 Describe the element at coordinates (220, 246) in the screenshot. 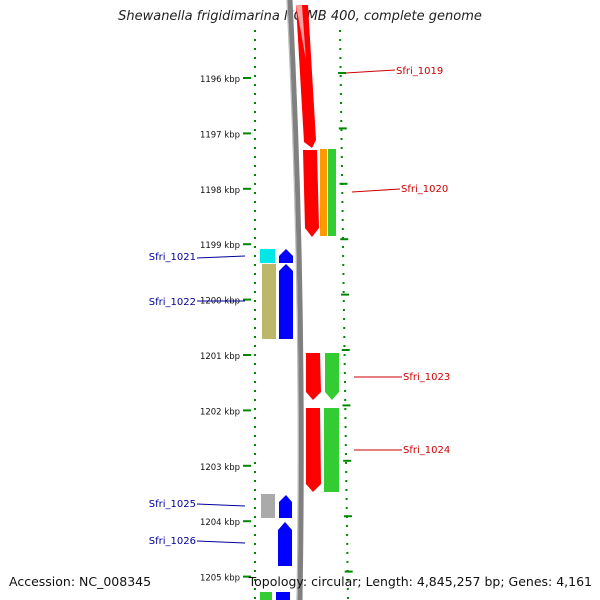

I see `scale-tick-label: 1199 kbp` at that location.